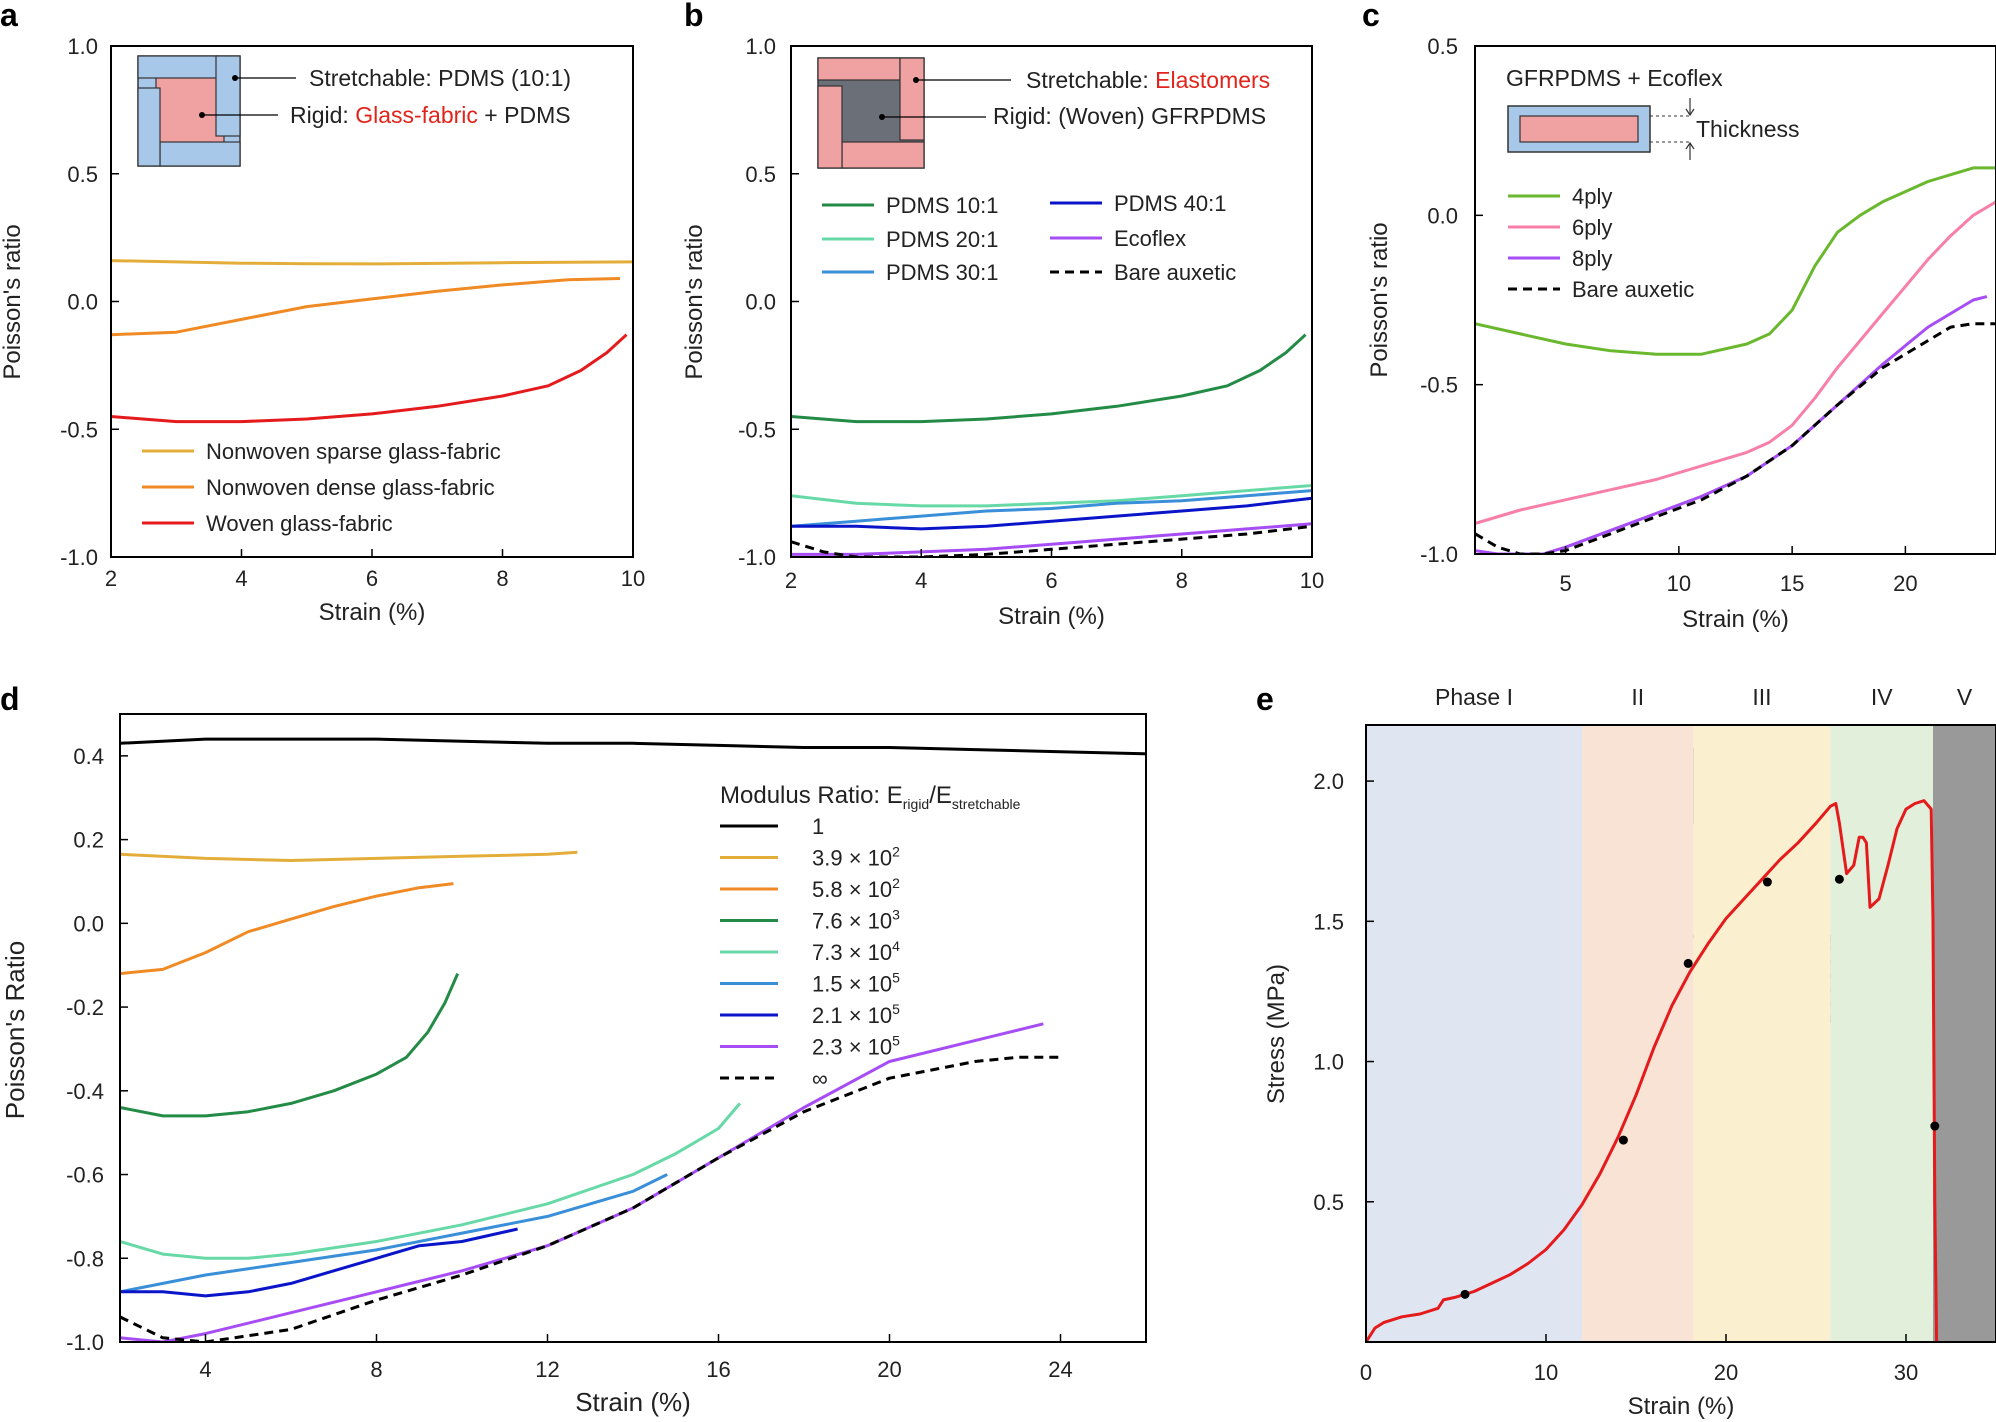  I want to click on x-tick-label: 24, so click(1060, 1369).